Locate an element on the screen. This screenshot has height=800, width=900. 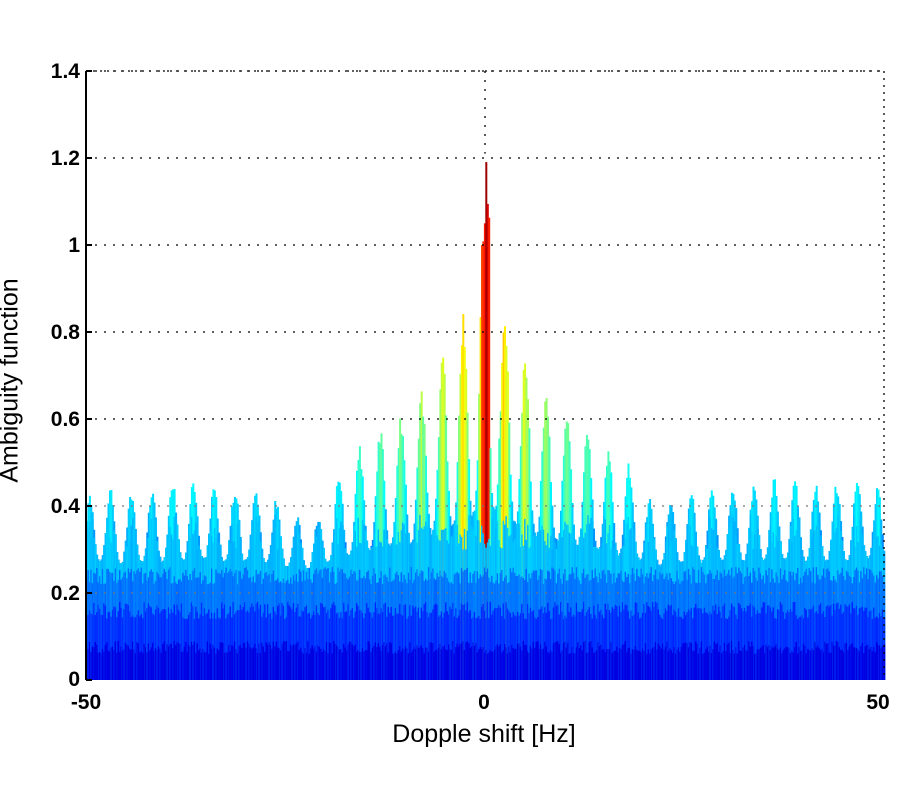
x-tick-label: 0 is located at coordinates (484, 702).